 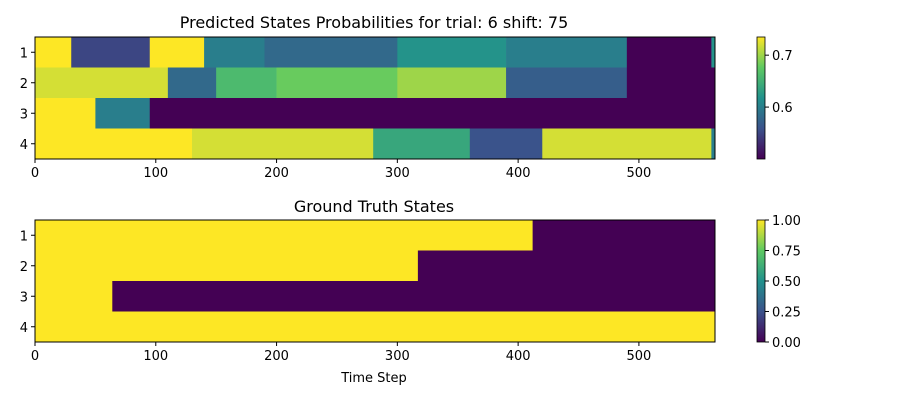 What do you see at coordinates (432, 113) in the screenshot?
I see `top-heatmap-cell-r3-s3` at bounding box center [432, 113].